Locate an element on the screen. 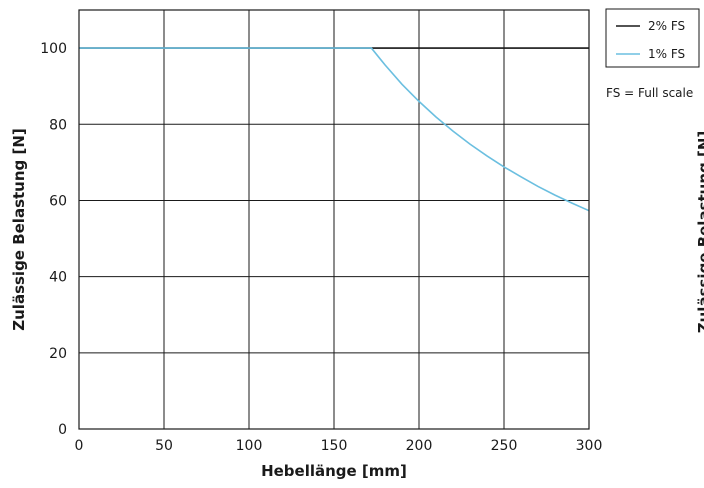 The width and height of the screenshot is (704, 488). legend-box is located at coordinates (652, 38).